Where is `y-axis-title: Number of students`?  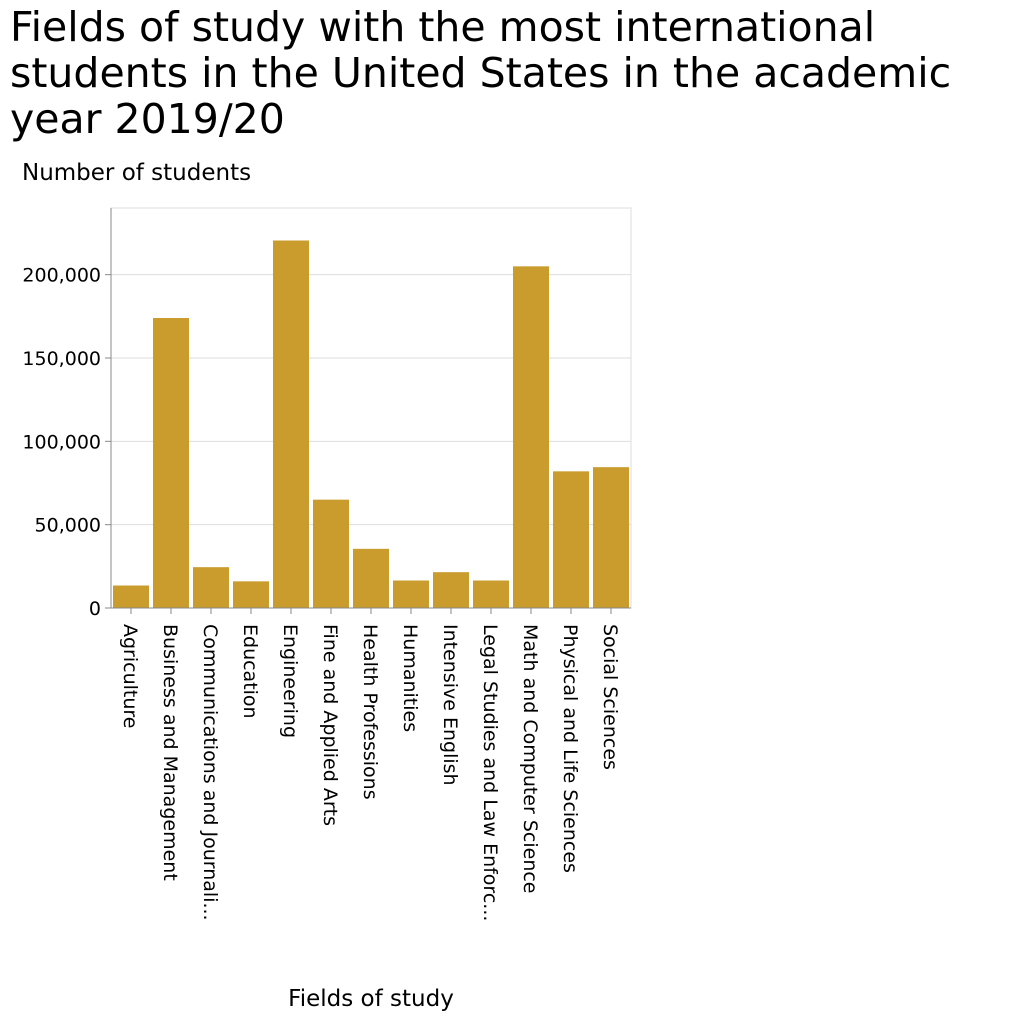
y-axis-title: Number of students is located at coordinates (136, 173).